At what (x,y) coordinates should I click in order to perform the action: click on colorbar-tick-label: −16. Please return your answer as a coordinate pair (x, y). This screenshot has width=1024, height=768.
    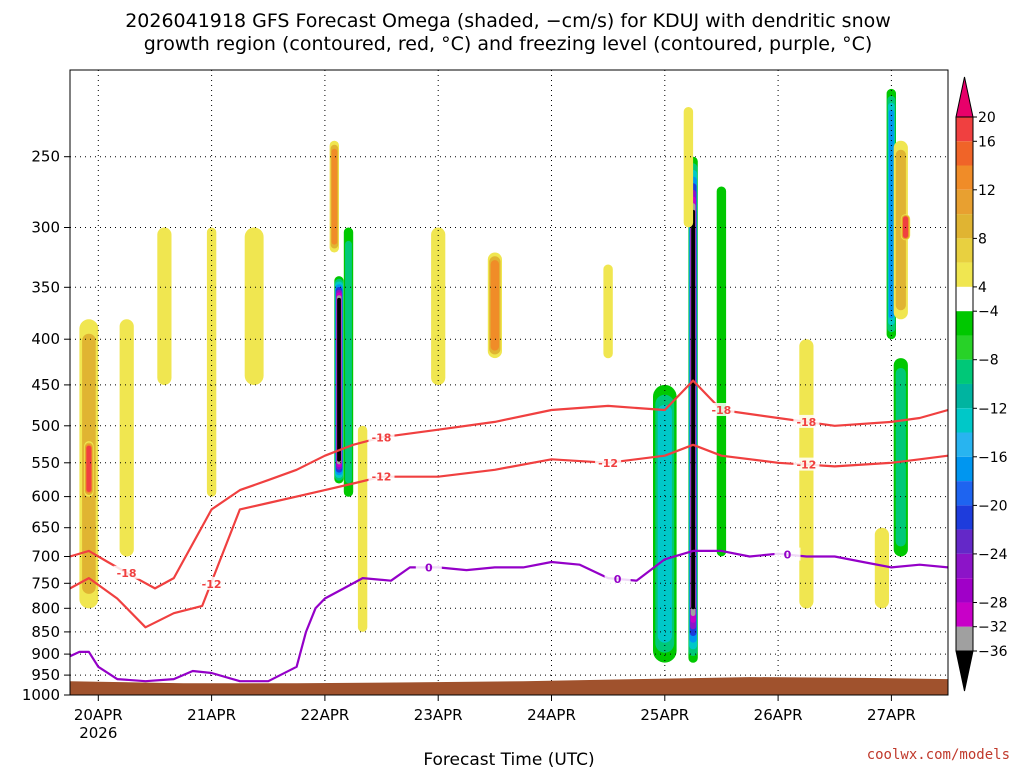
    Looking at the image, I should click on (993, 458).